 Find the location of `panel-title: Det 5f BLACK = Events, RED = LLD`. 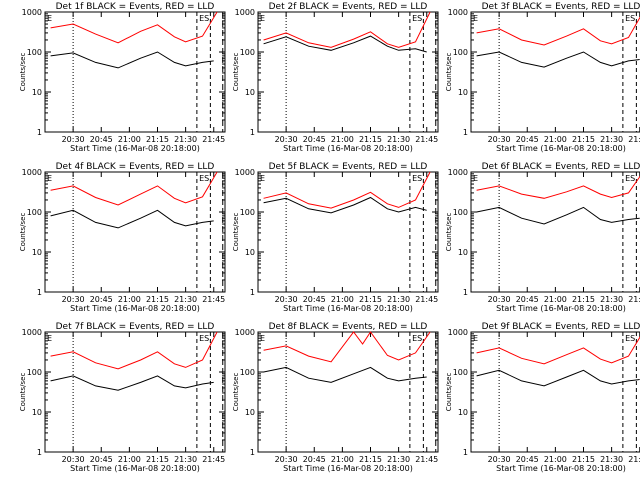

panel-title: Det 5f BLACK = Events, RED = LLD is located at coordinates (348, 167).